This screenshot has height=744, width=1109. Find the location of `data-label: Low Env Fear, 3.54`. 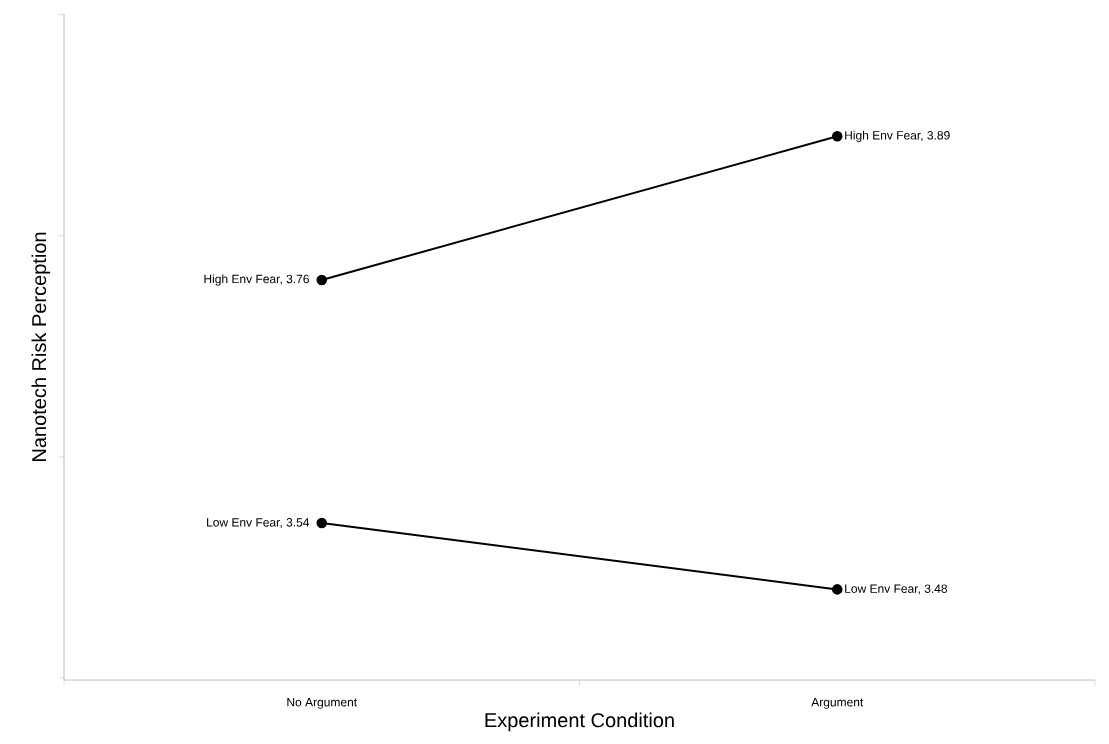

data-label: Low Env Fear, 3.54 is located at coordinates (258, 523).